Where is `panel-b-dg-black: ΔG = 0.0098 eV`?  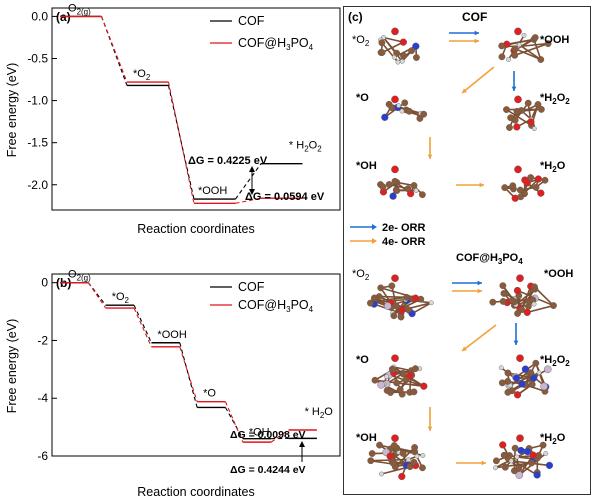
panel-b-dg-black: ΔG = 0.0098 eV is located at coordinates (268, 435).